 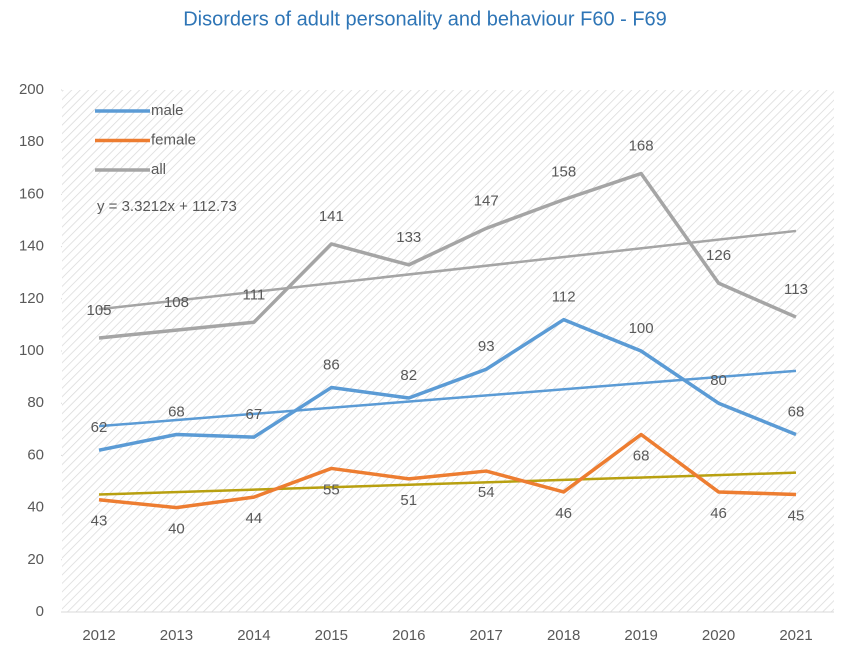 What do you see at coordinates (176, 635) in the screenshot?
I see `x-tick-label: 2013` at bounding box center [176, 635].